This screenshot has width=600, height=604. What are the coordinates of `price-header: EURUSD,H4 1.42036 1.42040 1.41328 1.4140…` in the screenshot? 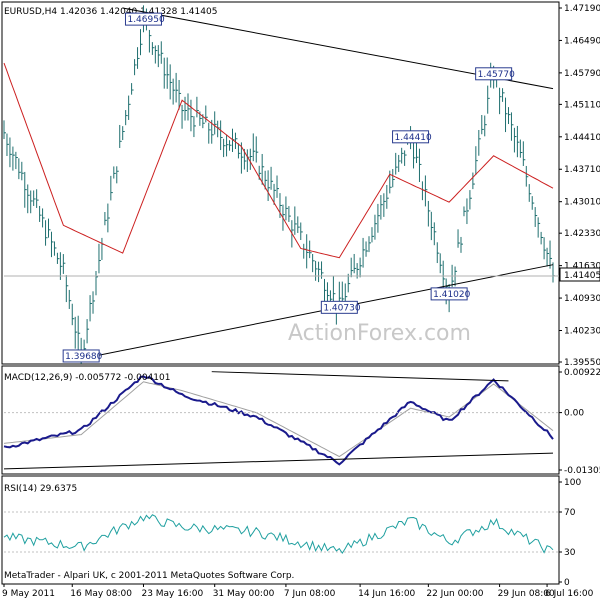 It's located at (110, 12).